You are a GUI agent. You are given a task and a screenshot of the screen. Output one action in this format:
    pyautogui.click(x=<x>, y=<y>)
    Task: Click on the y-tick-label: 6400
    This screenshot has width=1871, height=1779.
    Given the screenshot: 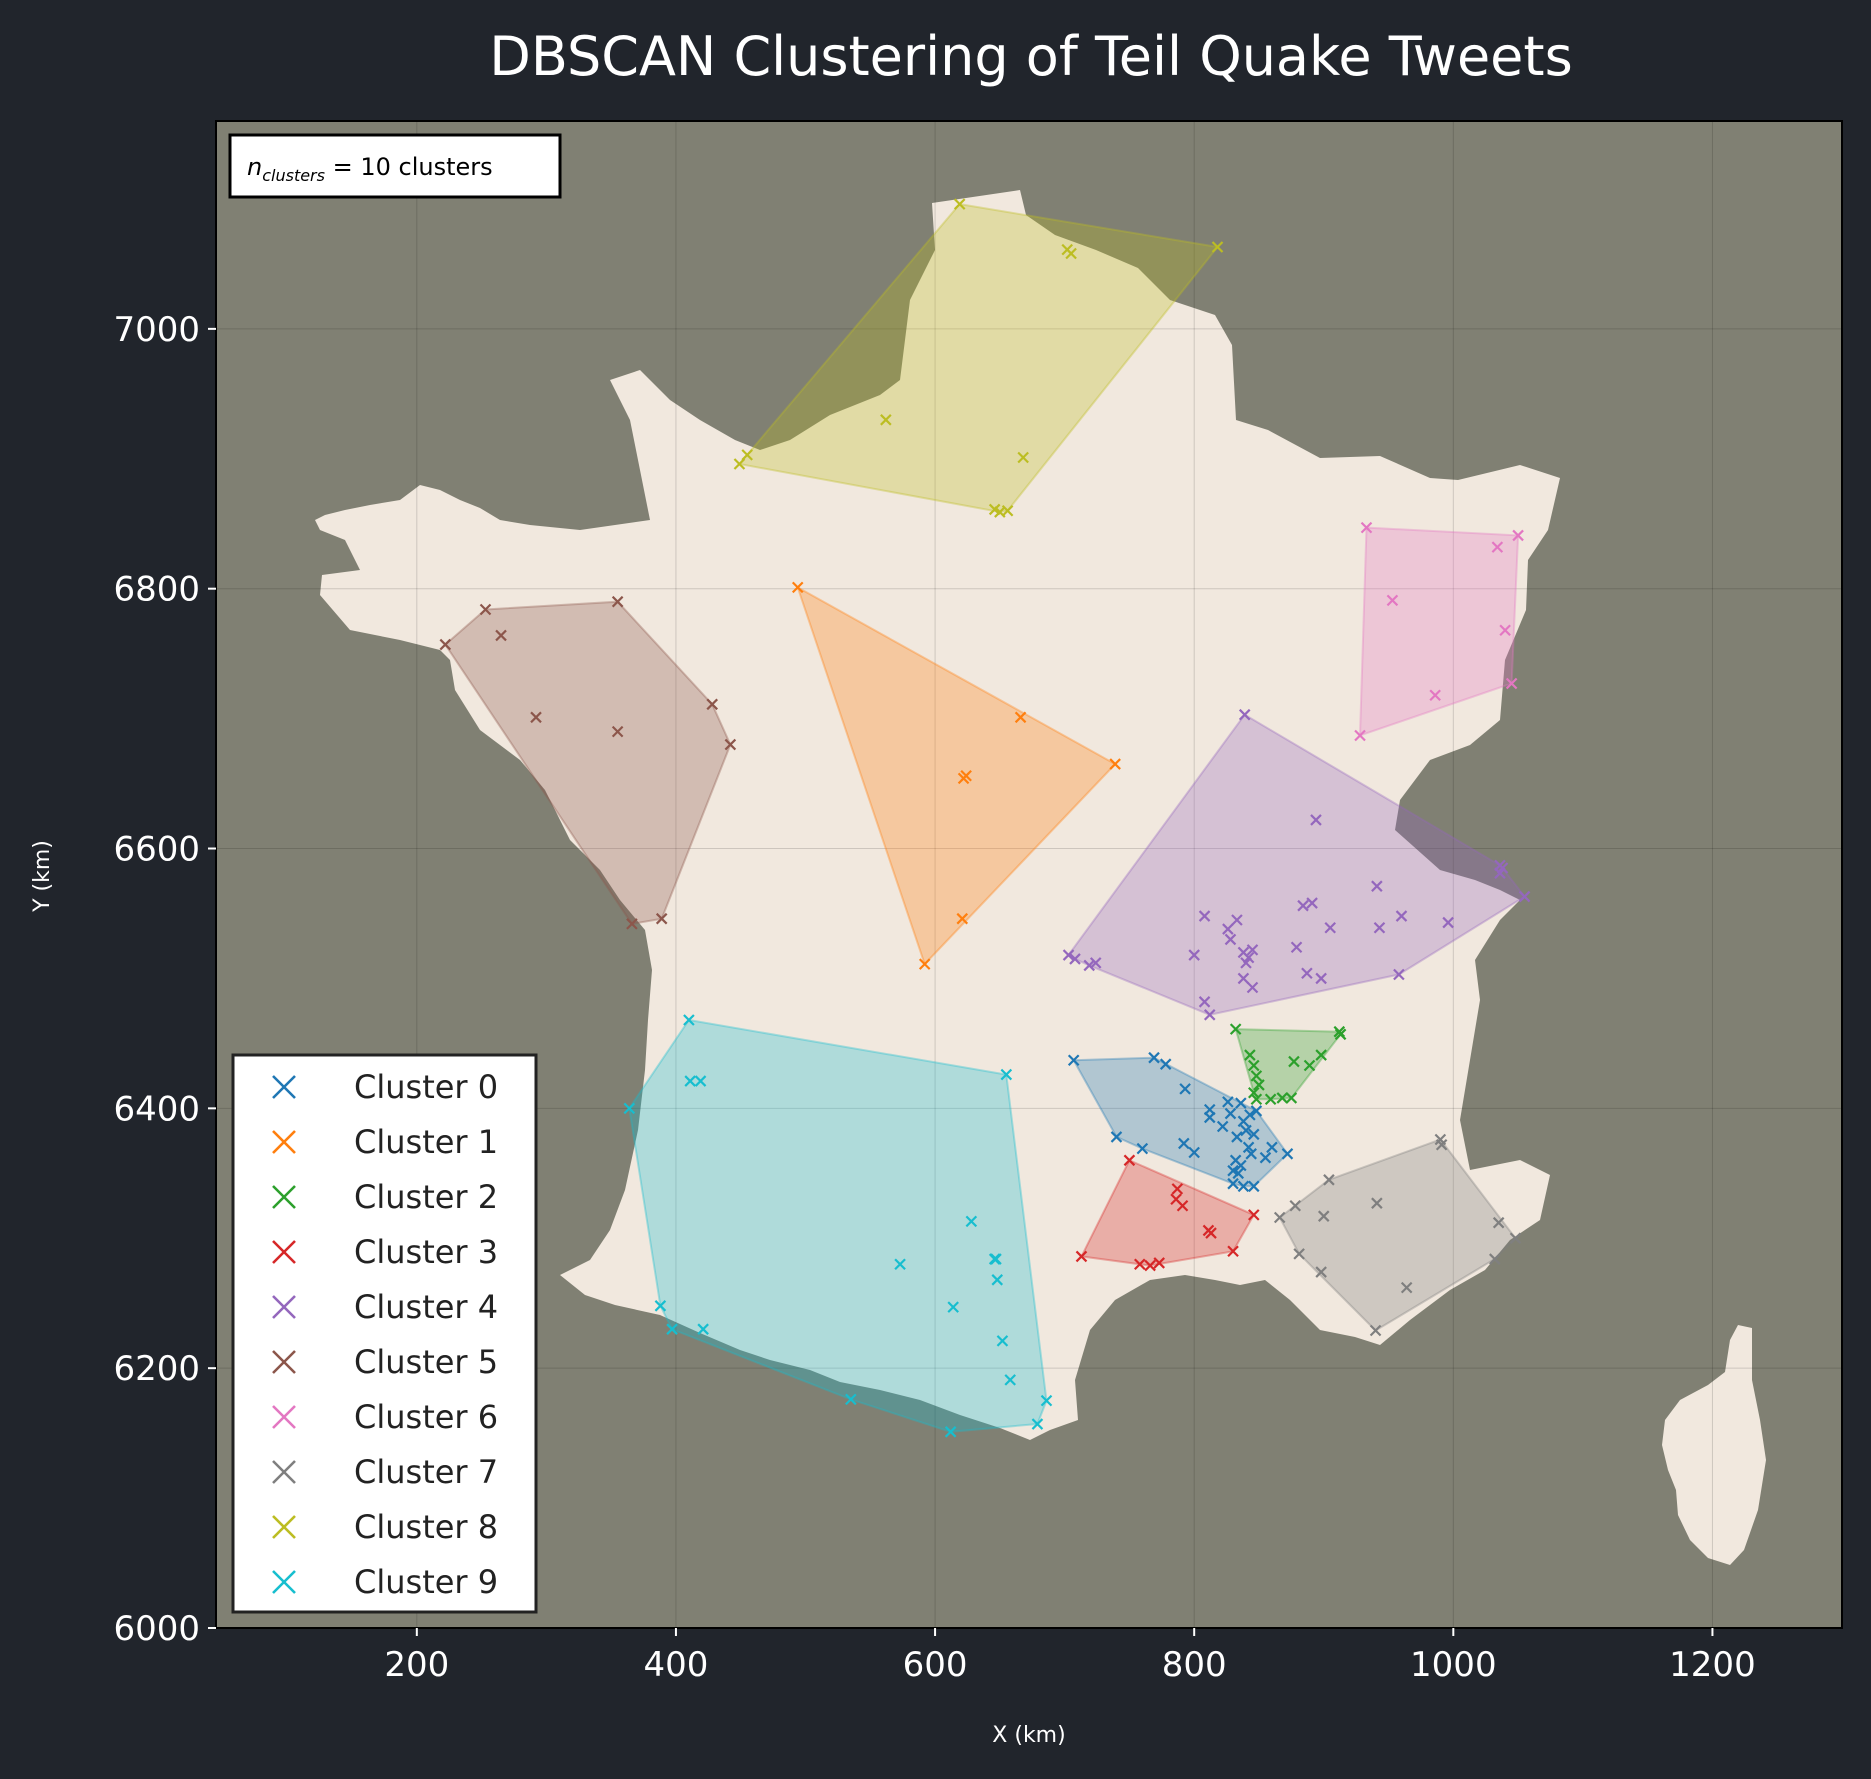 What is the action you would take?
    pyautogui.click(x=156, y=1109)
    